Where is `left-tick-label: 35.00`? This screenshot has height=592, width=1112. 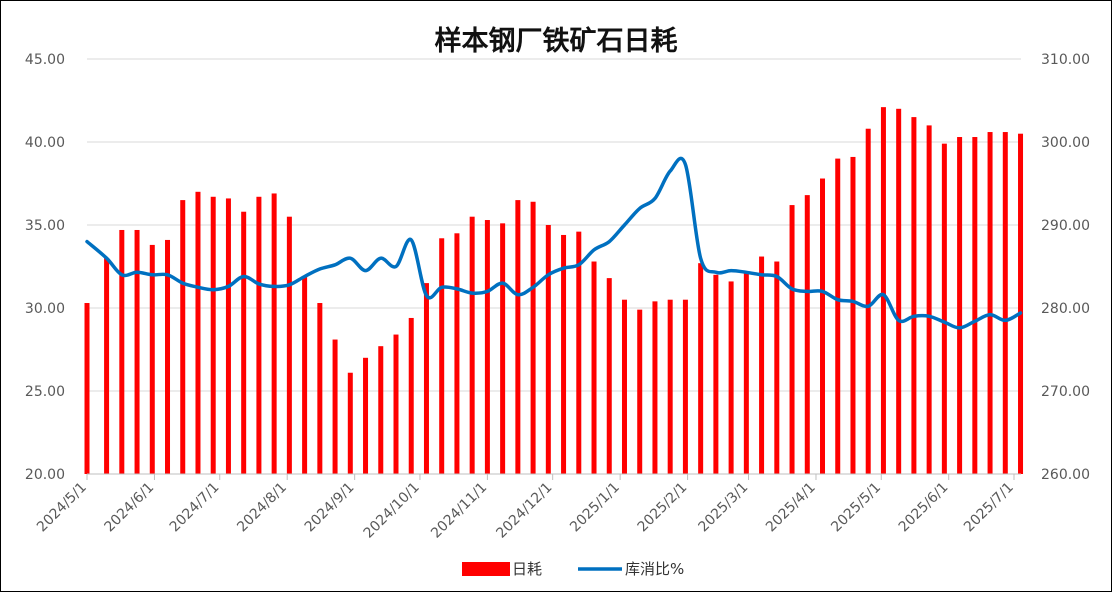 left-tick-label: 35.00 is located at coordinates (45, 226).